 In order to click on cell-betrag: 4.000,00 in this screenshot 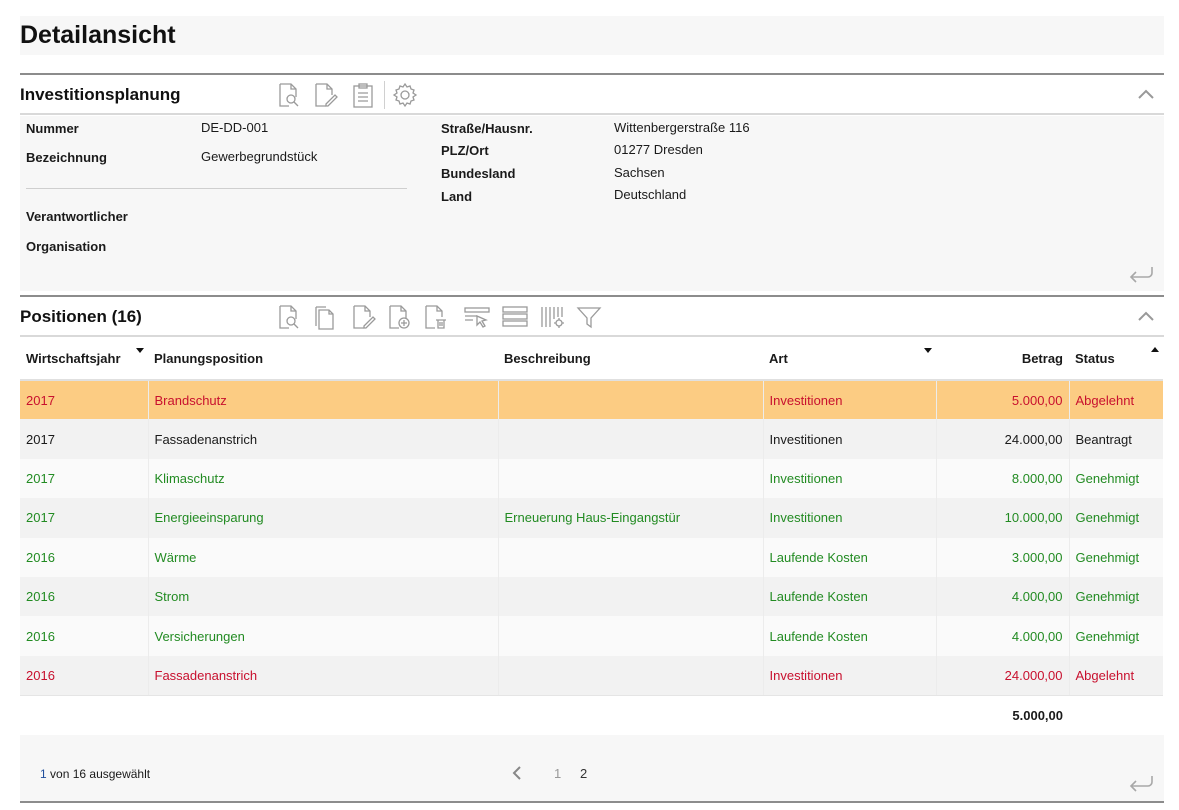, I will do `click(1003, 596)`.